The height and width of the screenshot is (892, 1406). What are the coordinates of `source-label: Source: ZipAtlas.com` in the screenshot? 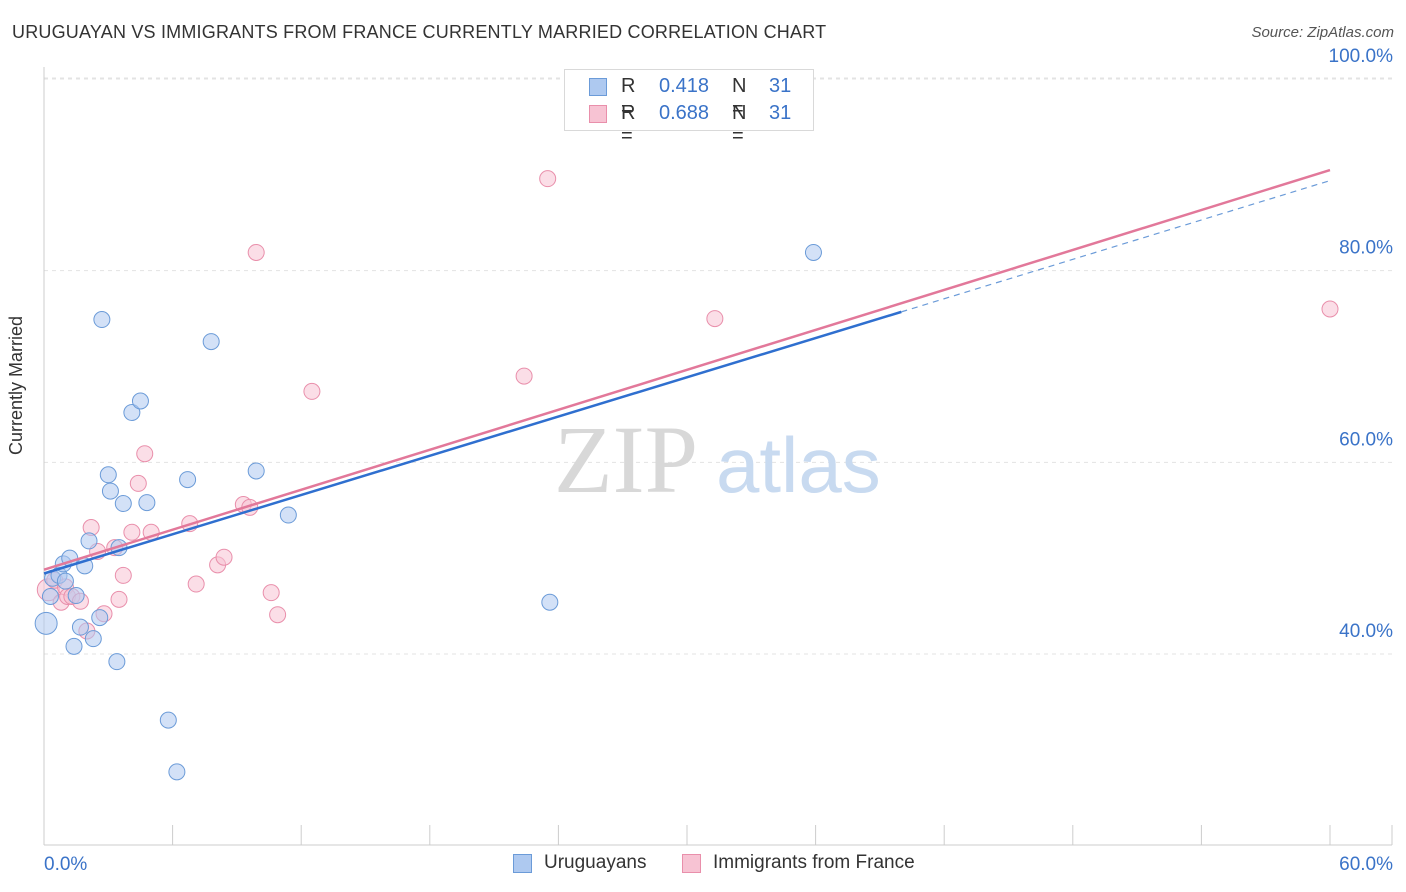 It's located at (1322, 32).